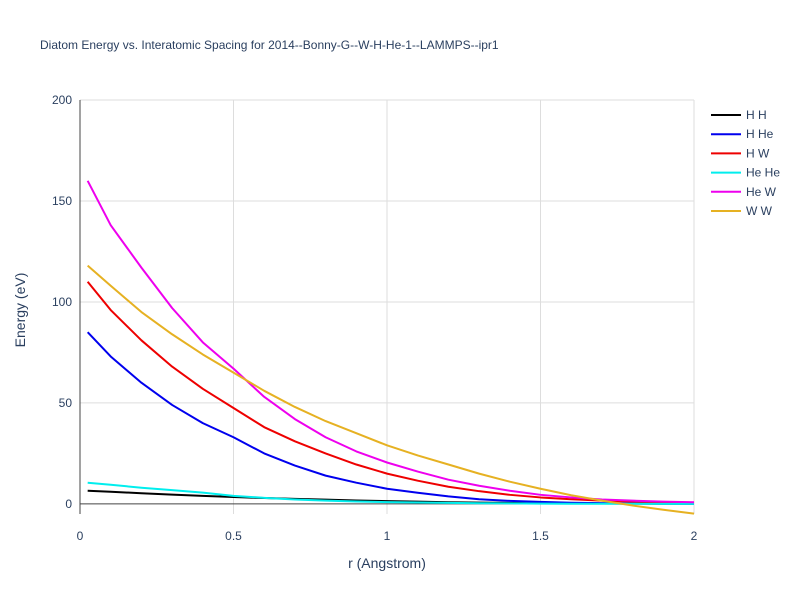  What do you see at coordinates (742, 211) in the screenshot?
I see `legend-item-w-w: W W` at bounding box center [742, 211].